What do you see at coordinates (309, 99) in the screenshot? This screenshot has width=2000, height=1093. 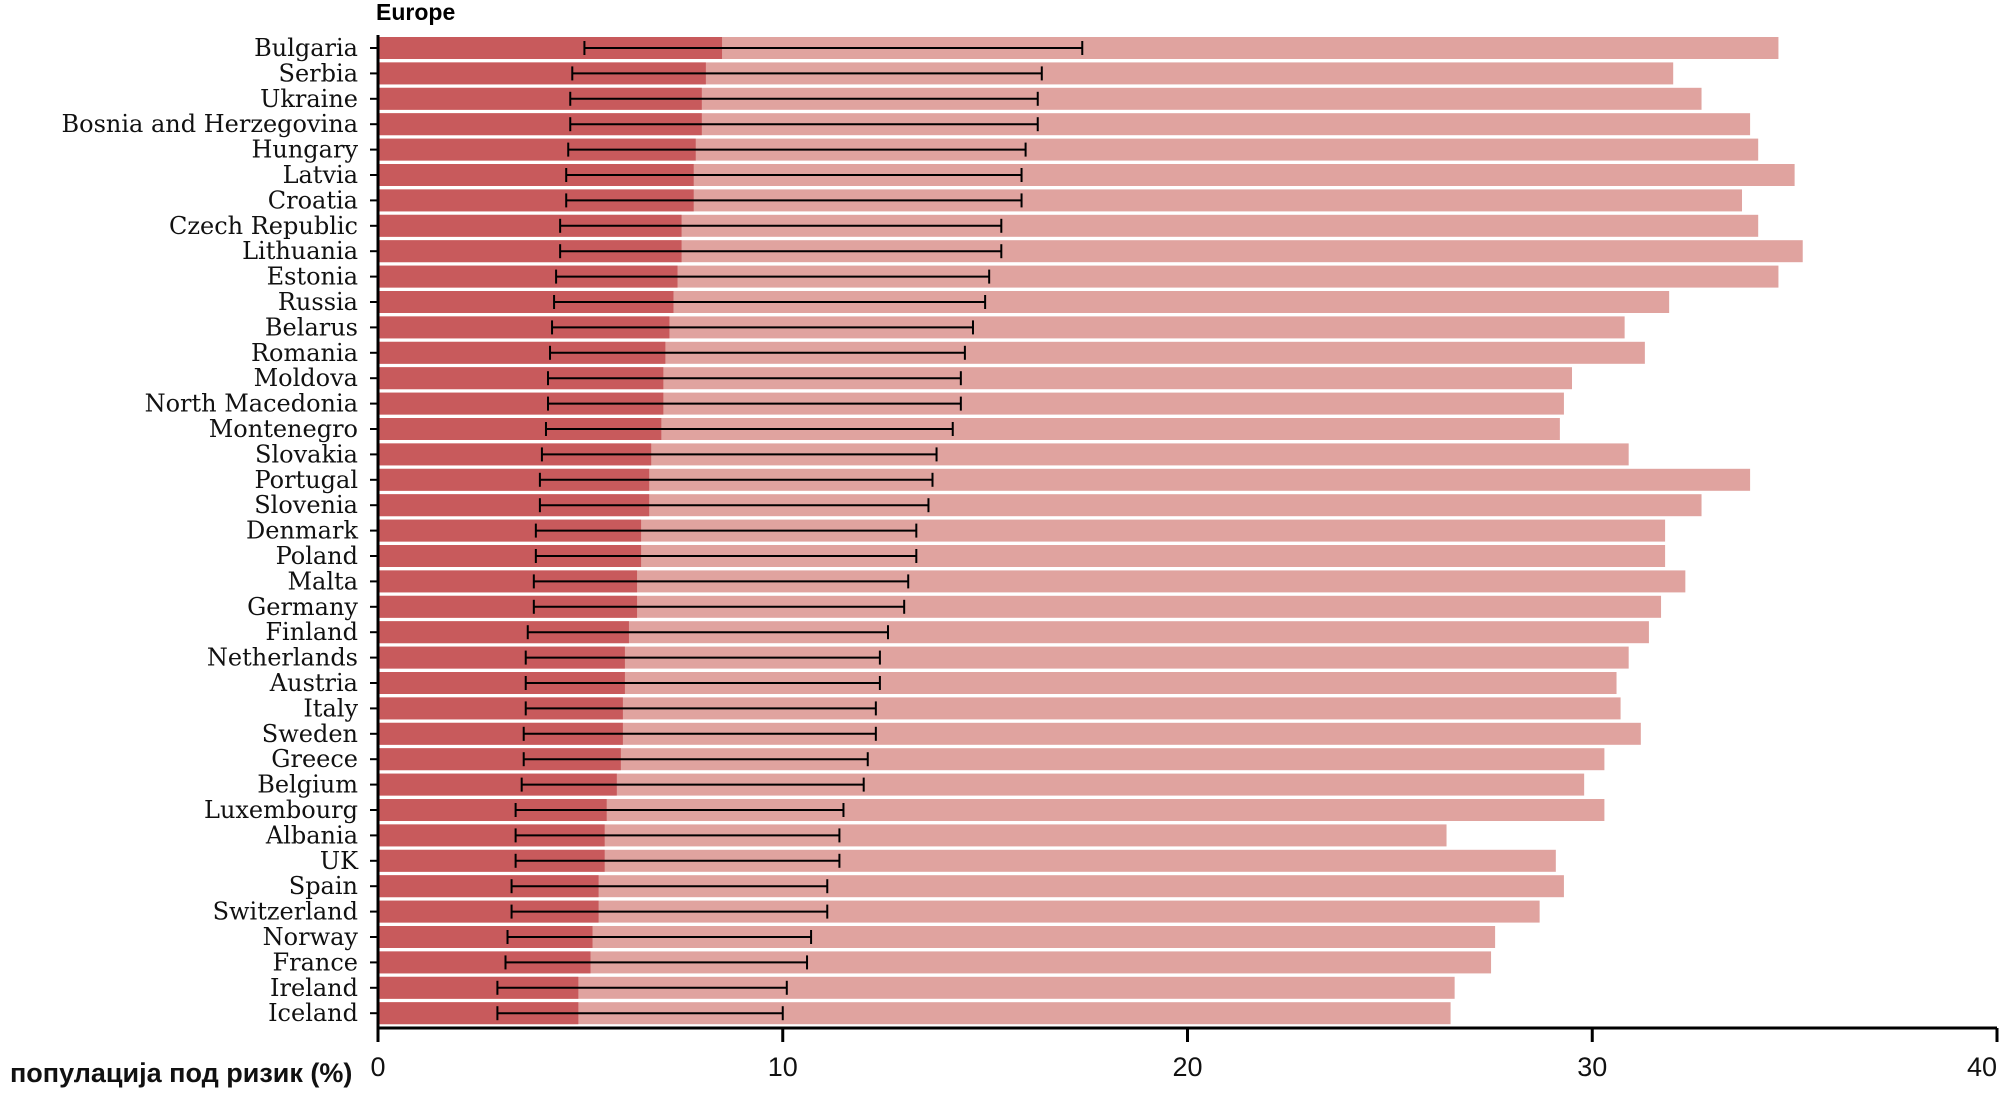 I see `country-label: Ukraine` at bounding box center [309, 99].